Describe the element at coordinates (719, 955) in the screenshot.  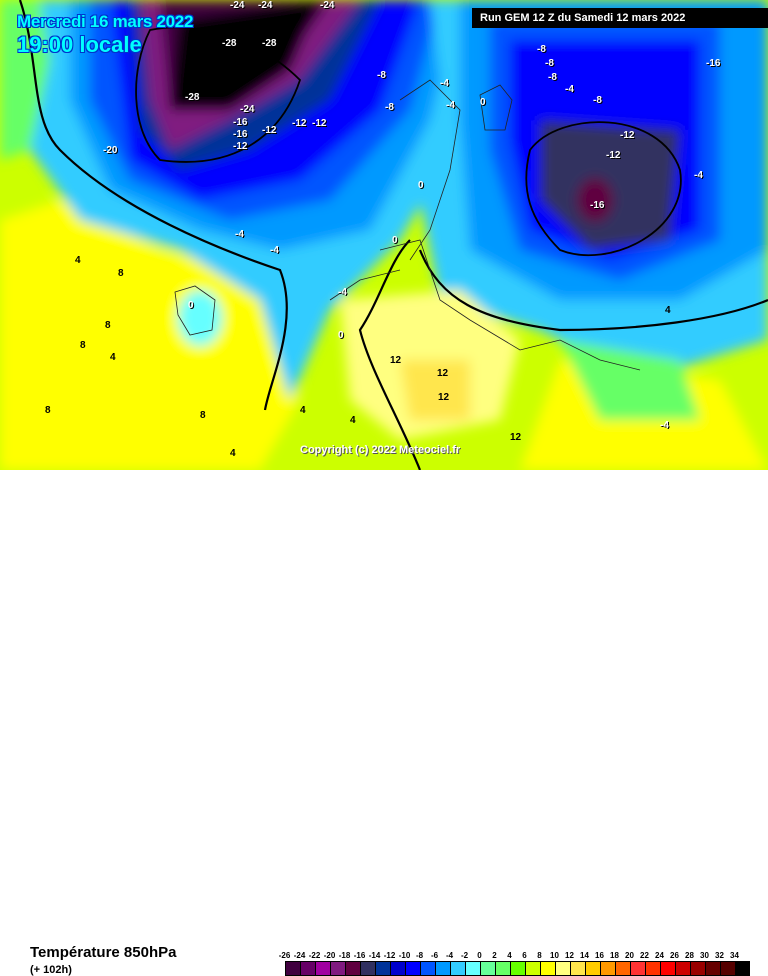
I see `legend-label: 32` at that location.